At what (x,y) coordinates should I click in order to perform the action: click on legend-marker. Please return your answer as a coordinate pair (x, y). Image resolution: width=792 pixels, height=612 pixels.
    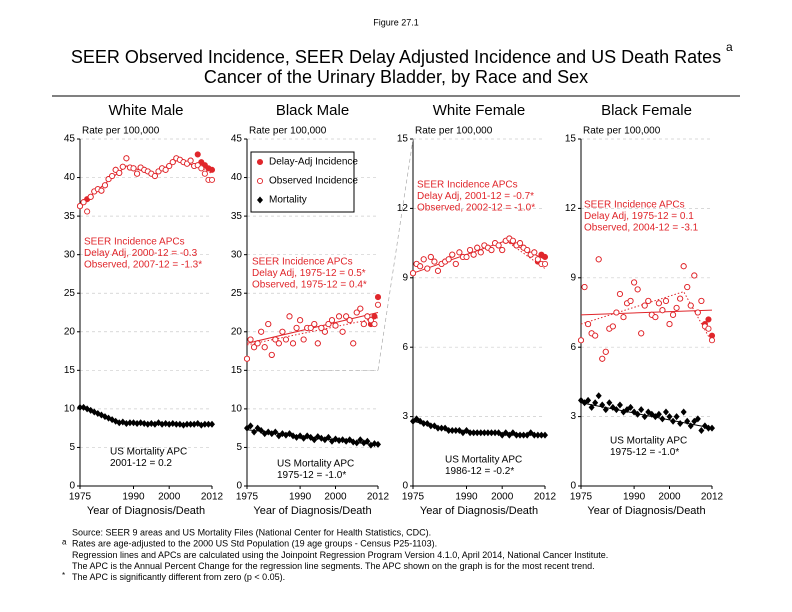
    Looking at the image, I should click on (260, 200).